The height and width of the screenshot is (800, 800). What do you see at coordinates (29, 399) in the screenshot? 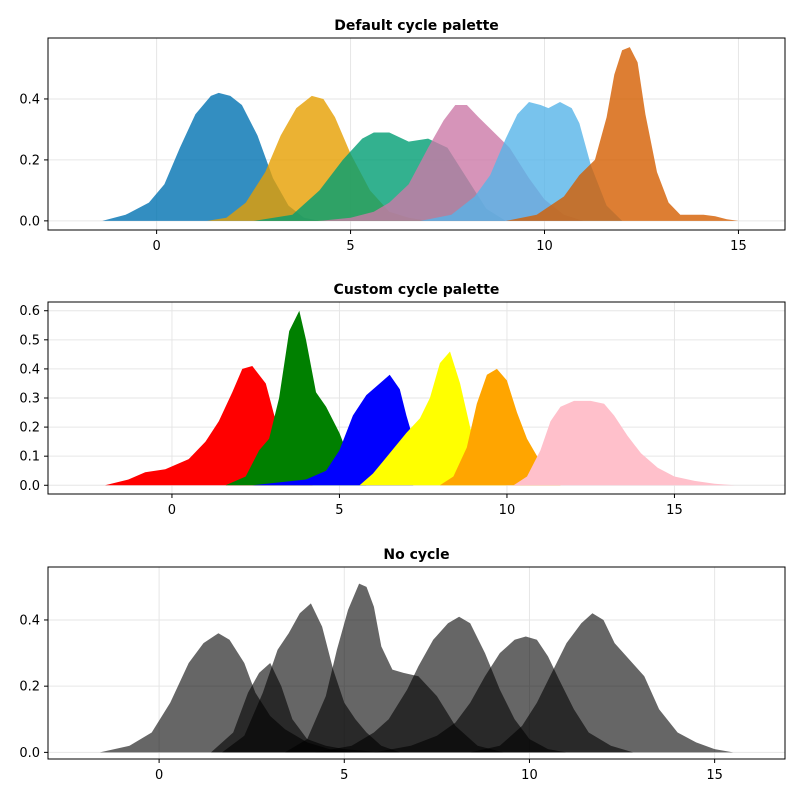
I see `y-tick-label: 0.3` at bounding box center [29, 399].